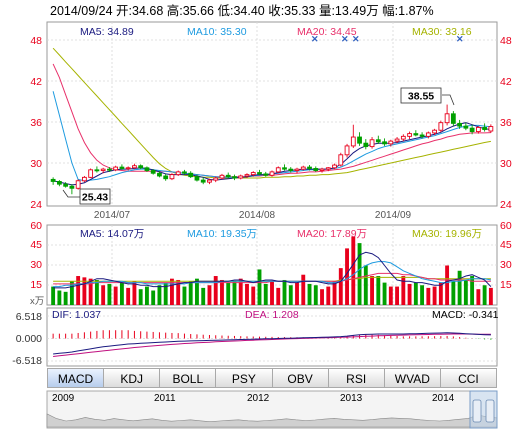 The height and width of the screenshot is (437, 518). I want to click on dea-line, so click(272, 345).